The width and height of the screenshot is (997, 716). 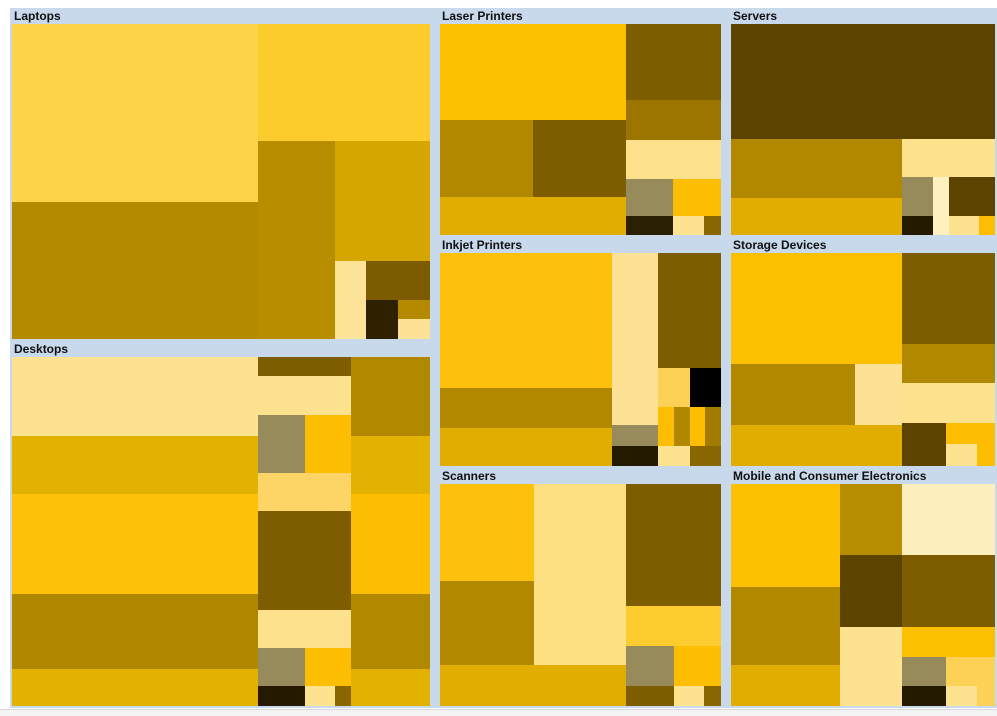 I want to click on group-servers: Servers, so click(x=863, y=122).